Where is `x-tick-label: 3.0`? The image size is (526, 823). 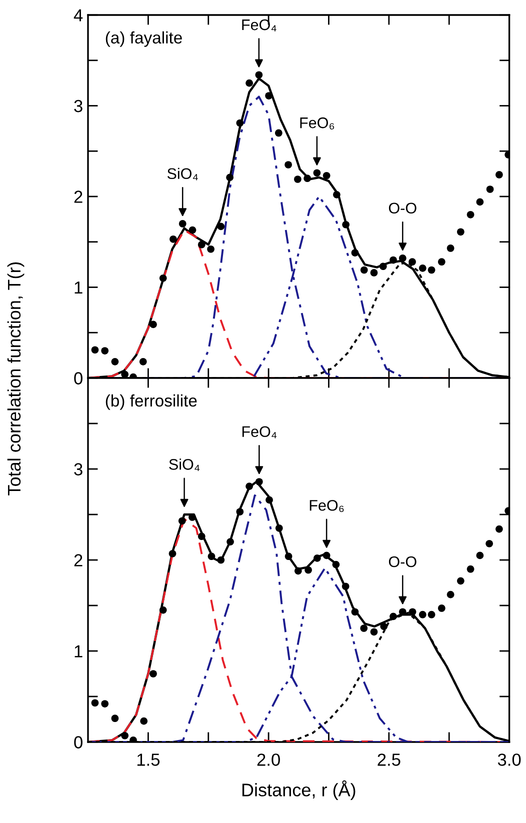
x-tick-label: 3.0 is located at coordinates (509, 760).